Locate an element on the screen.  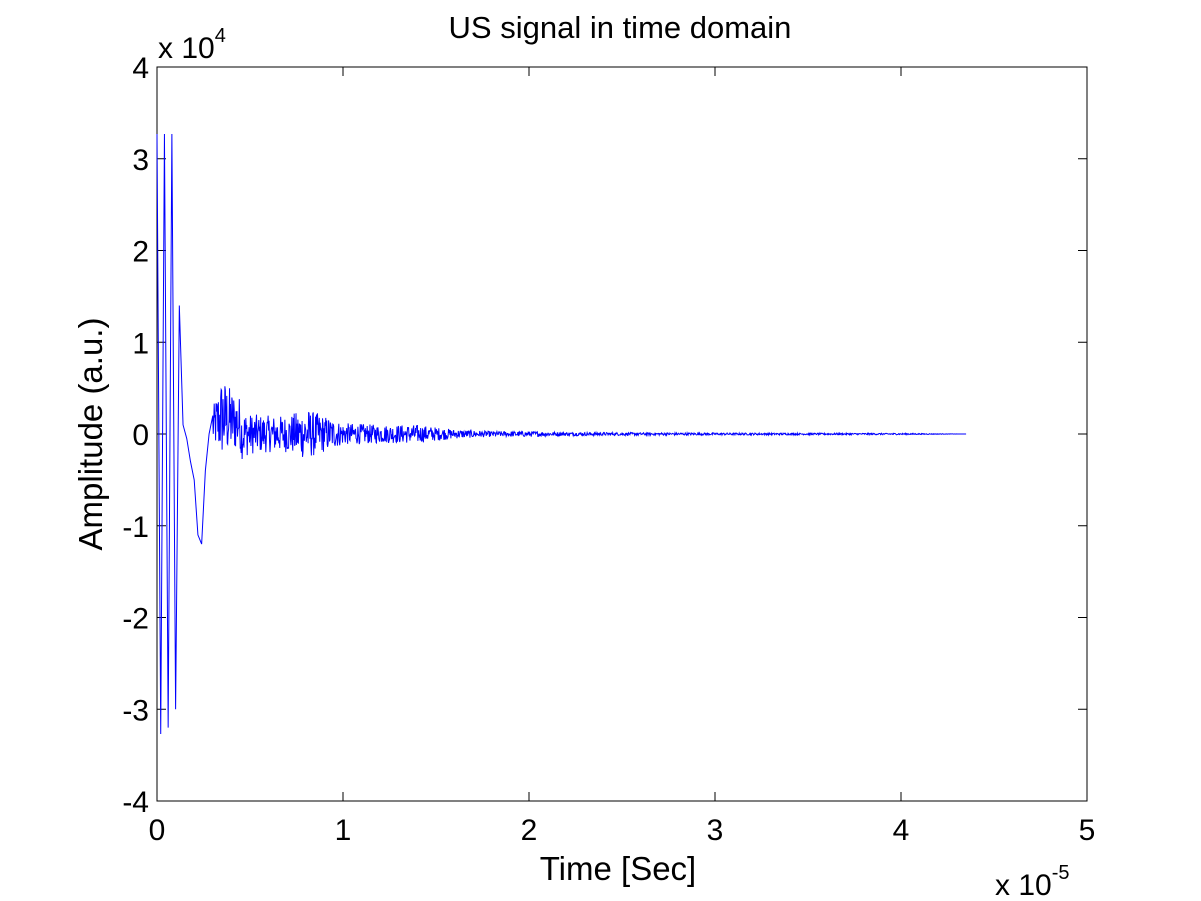
y-axis-label: Amplitude (a.u.) is located at coordinates (90, 434).